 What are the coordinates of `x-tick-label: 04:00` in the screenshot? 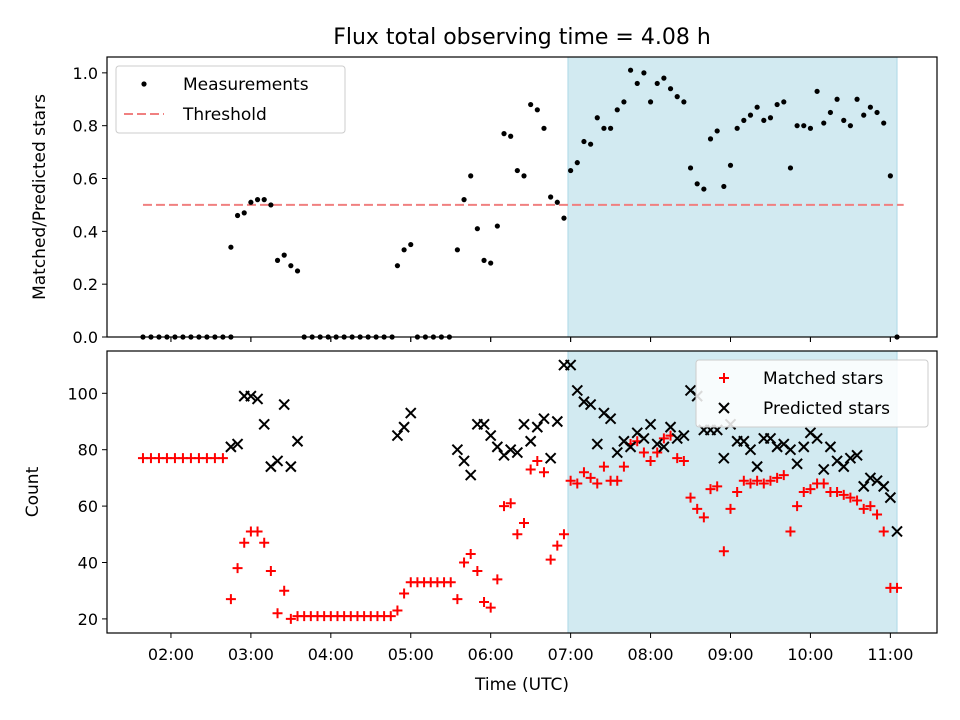 It's located at (331, 654).